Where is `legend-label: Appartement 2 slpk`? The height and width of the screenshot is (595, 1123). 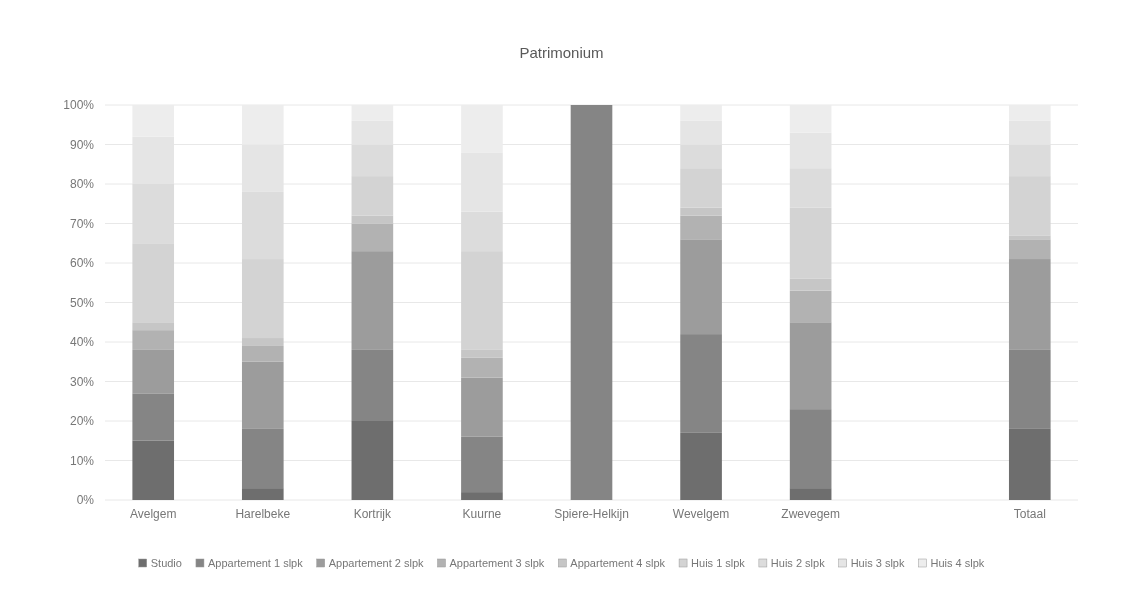 legend-label: Appartement 2 slpk is located at coordinates (376, 563).